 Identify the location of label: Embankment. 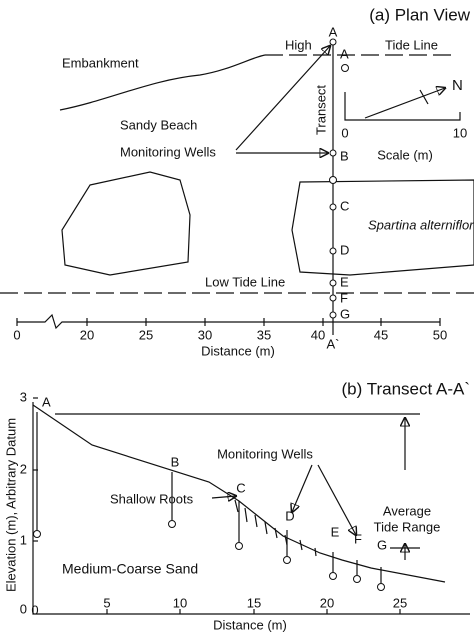
(100, 62).